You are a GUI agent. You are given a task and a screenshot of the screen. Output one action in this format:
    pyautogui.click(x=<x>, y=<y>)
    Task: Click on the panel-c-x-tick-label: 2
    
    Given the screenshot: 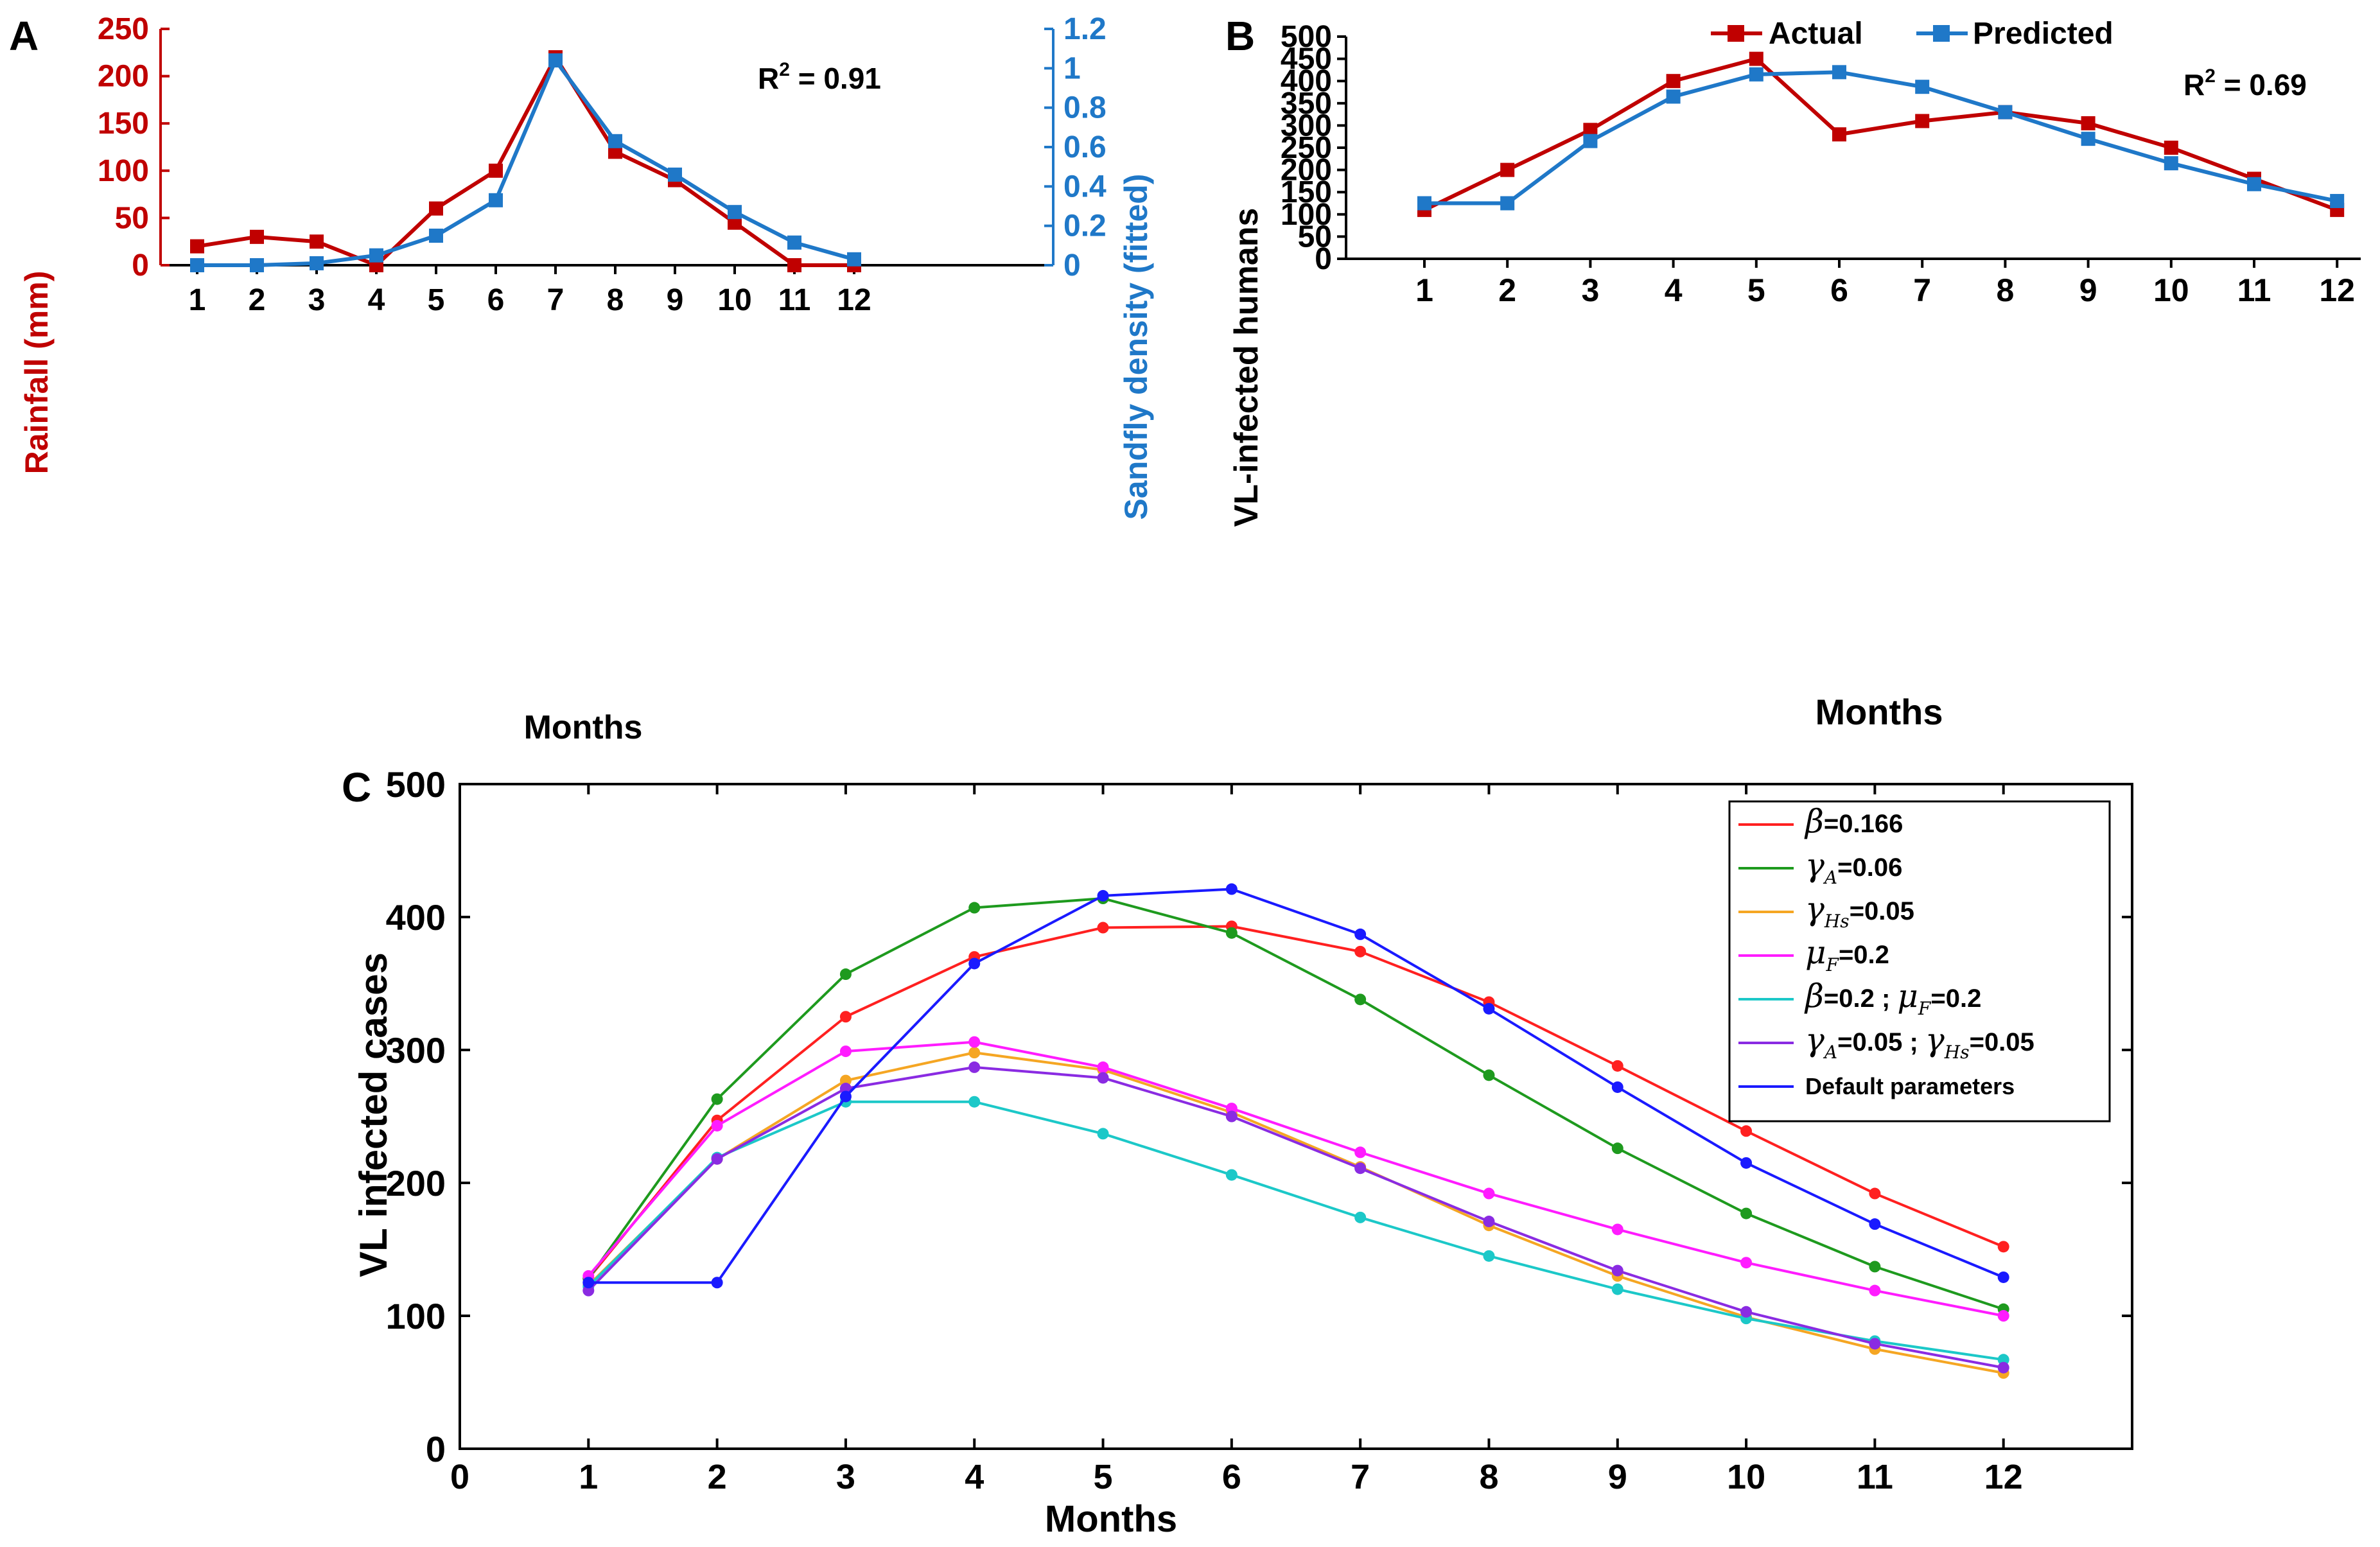 What is the action you would take?
    pyautogui.click(x=717, y=1477)
    